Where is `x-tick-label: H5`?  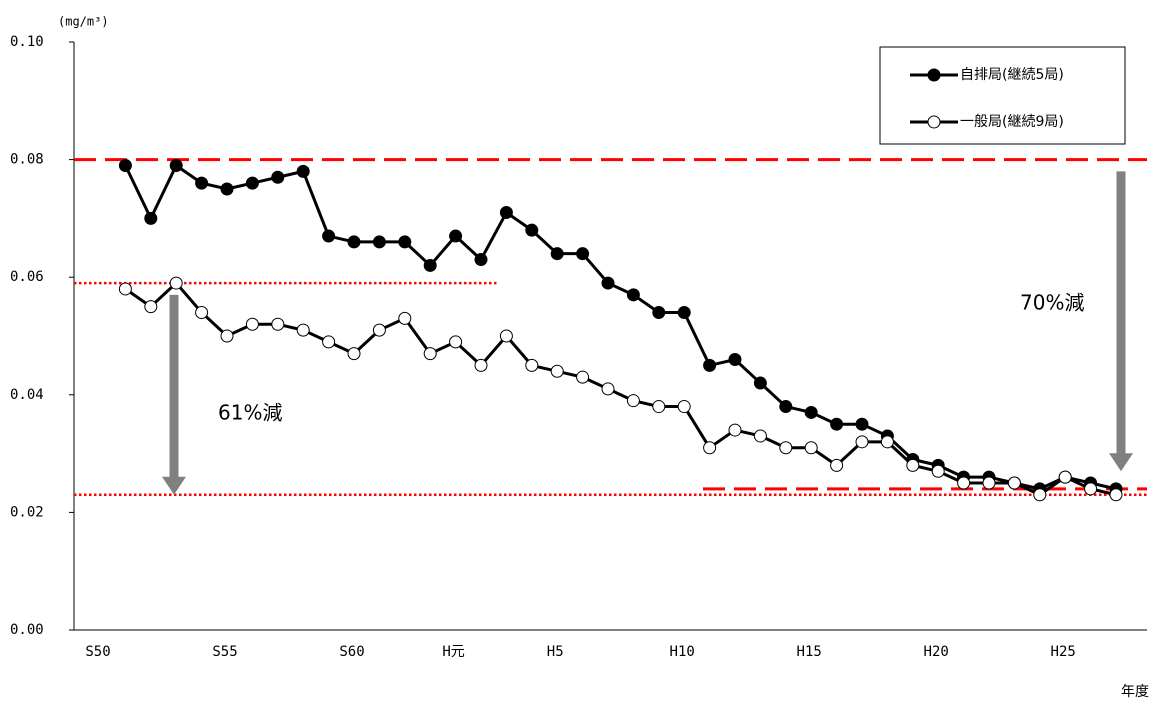 x-tick-label: H5 is located at coordinates (555, 652).